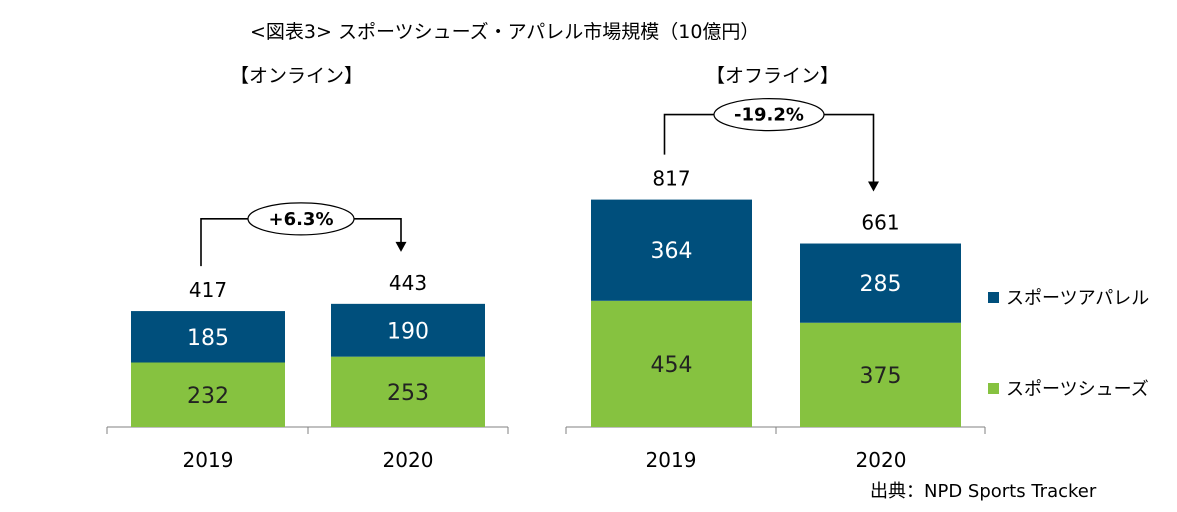 This screenshot has width=1177, height=512. I want to click on data-label: 454, so click(672, 365).